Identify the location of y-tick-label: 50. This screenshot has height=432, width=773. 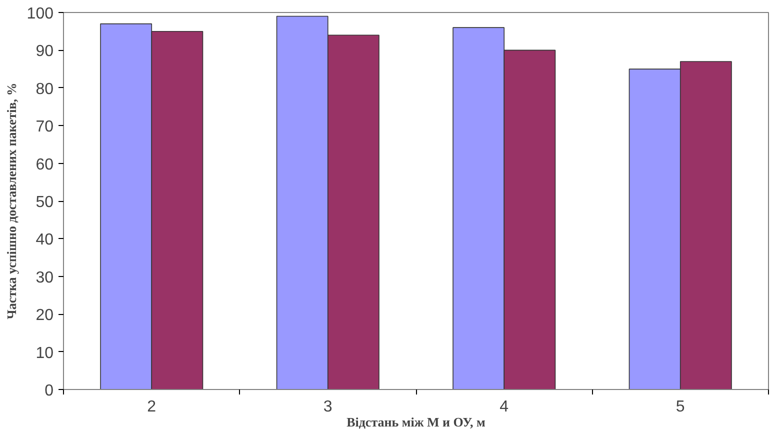
(45, 202).